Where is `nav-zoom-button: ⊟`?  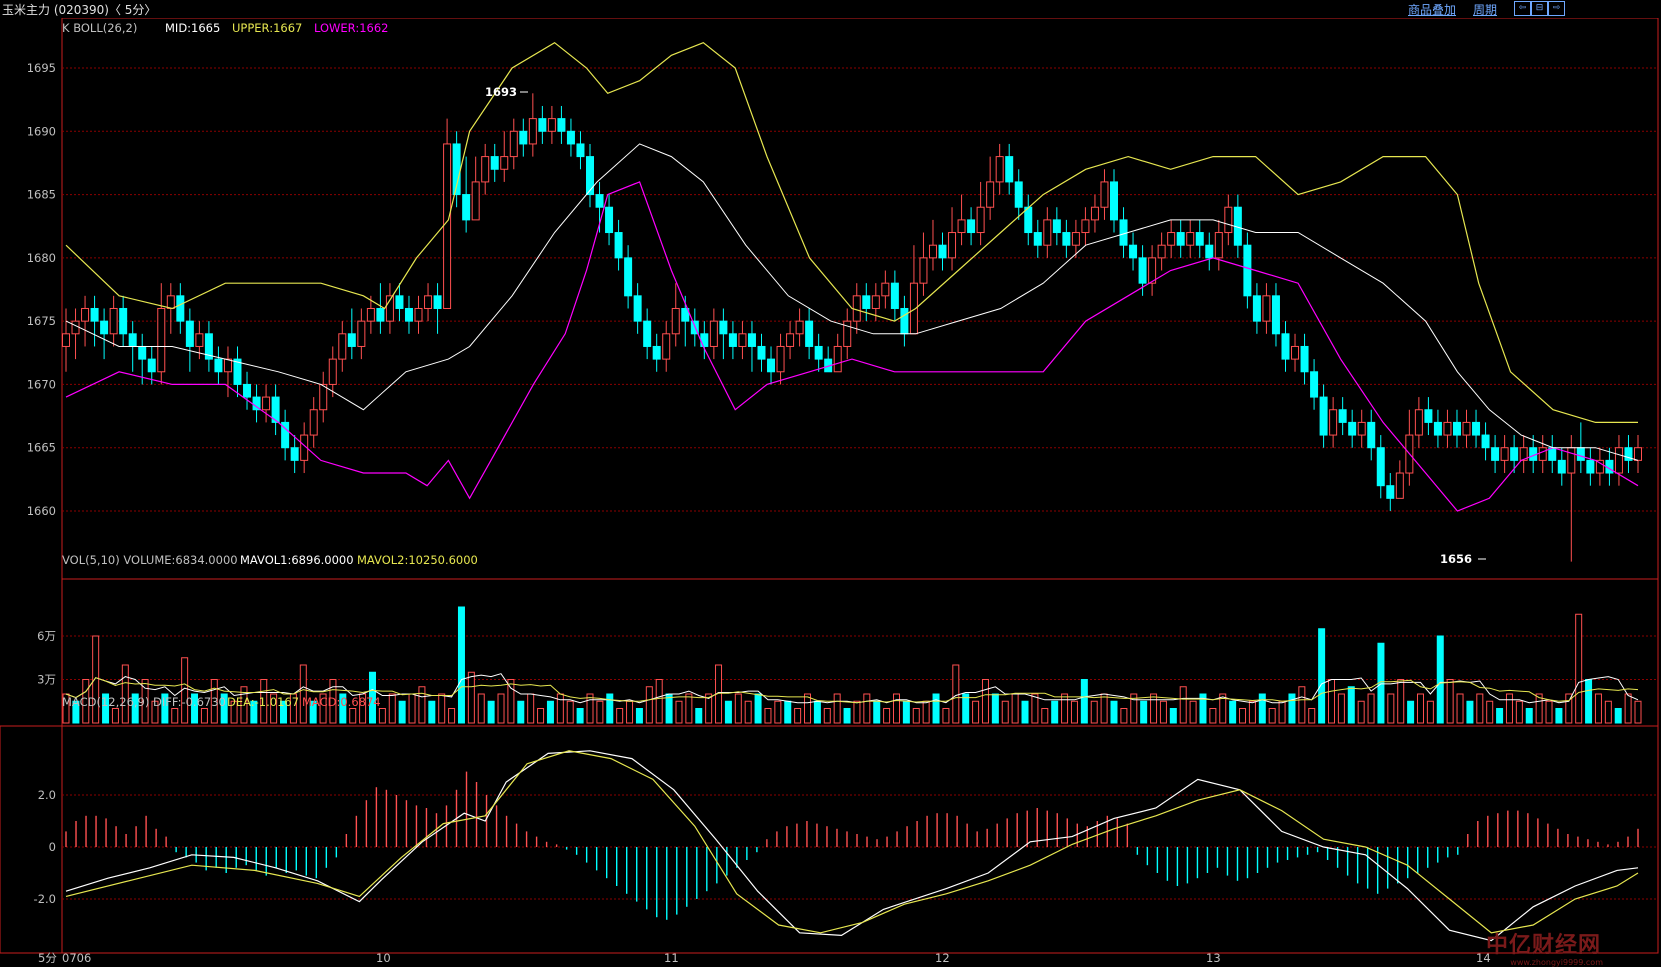 nav-zoom-button: ⊟ is located at coordinates (1539, 8).